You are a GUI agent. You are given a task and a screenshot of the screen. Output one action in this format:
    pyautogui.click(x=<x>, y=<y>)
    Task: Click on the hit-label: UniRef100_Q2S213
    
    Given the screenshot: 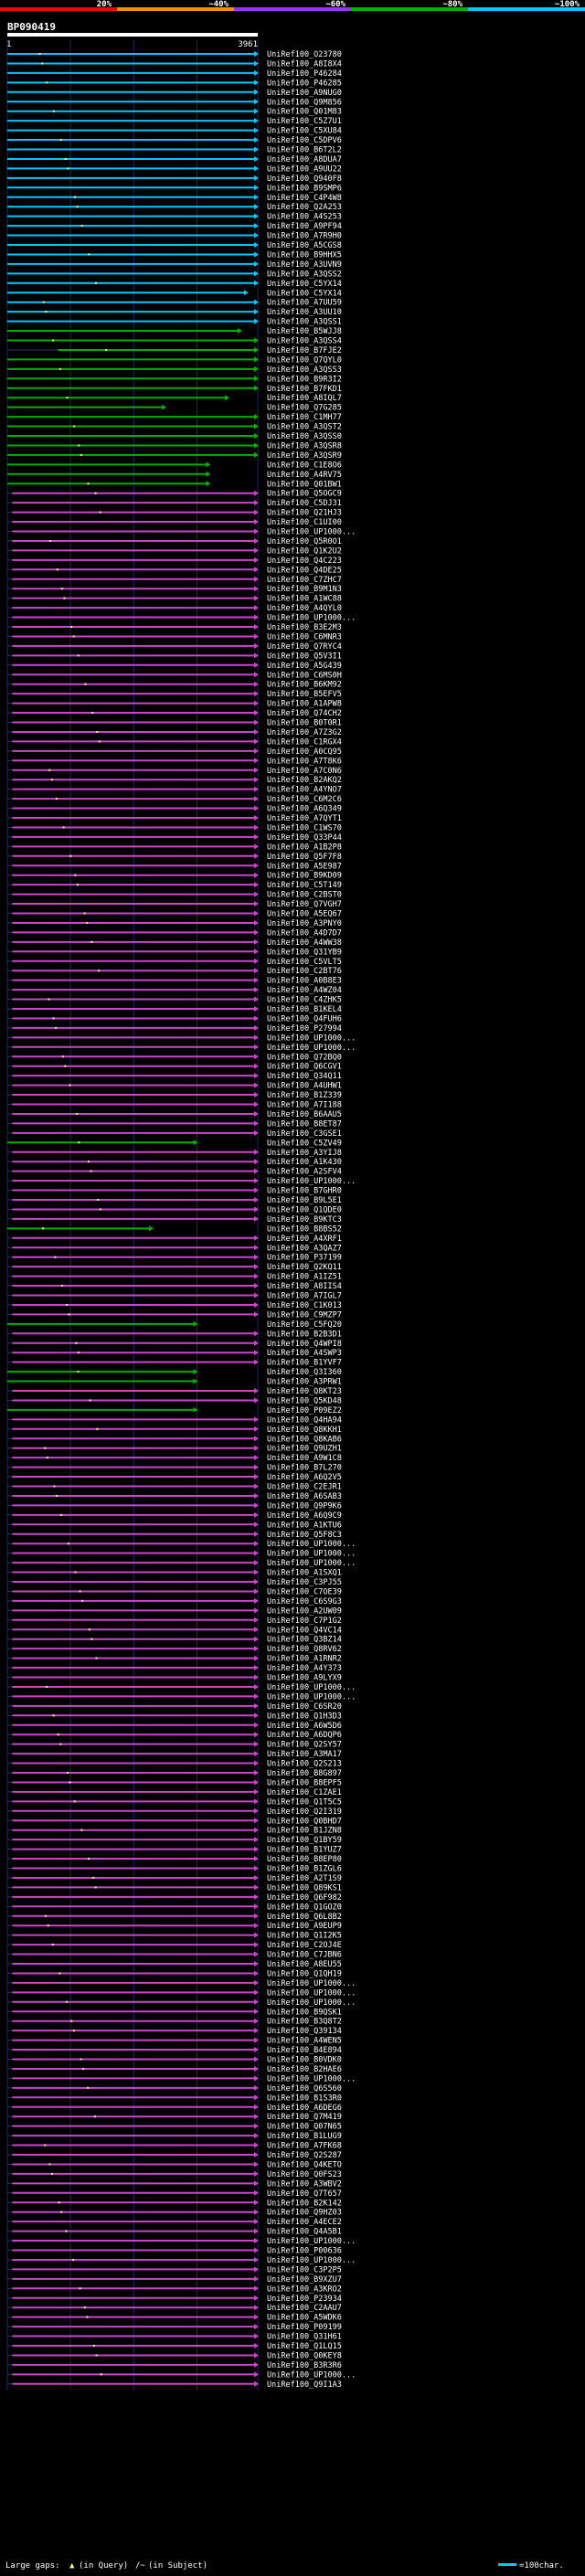 What is the action you would take?
    pyautogui.click(x=304, y=1764)
    